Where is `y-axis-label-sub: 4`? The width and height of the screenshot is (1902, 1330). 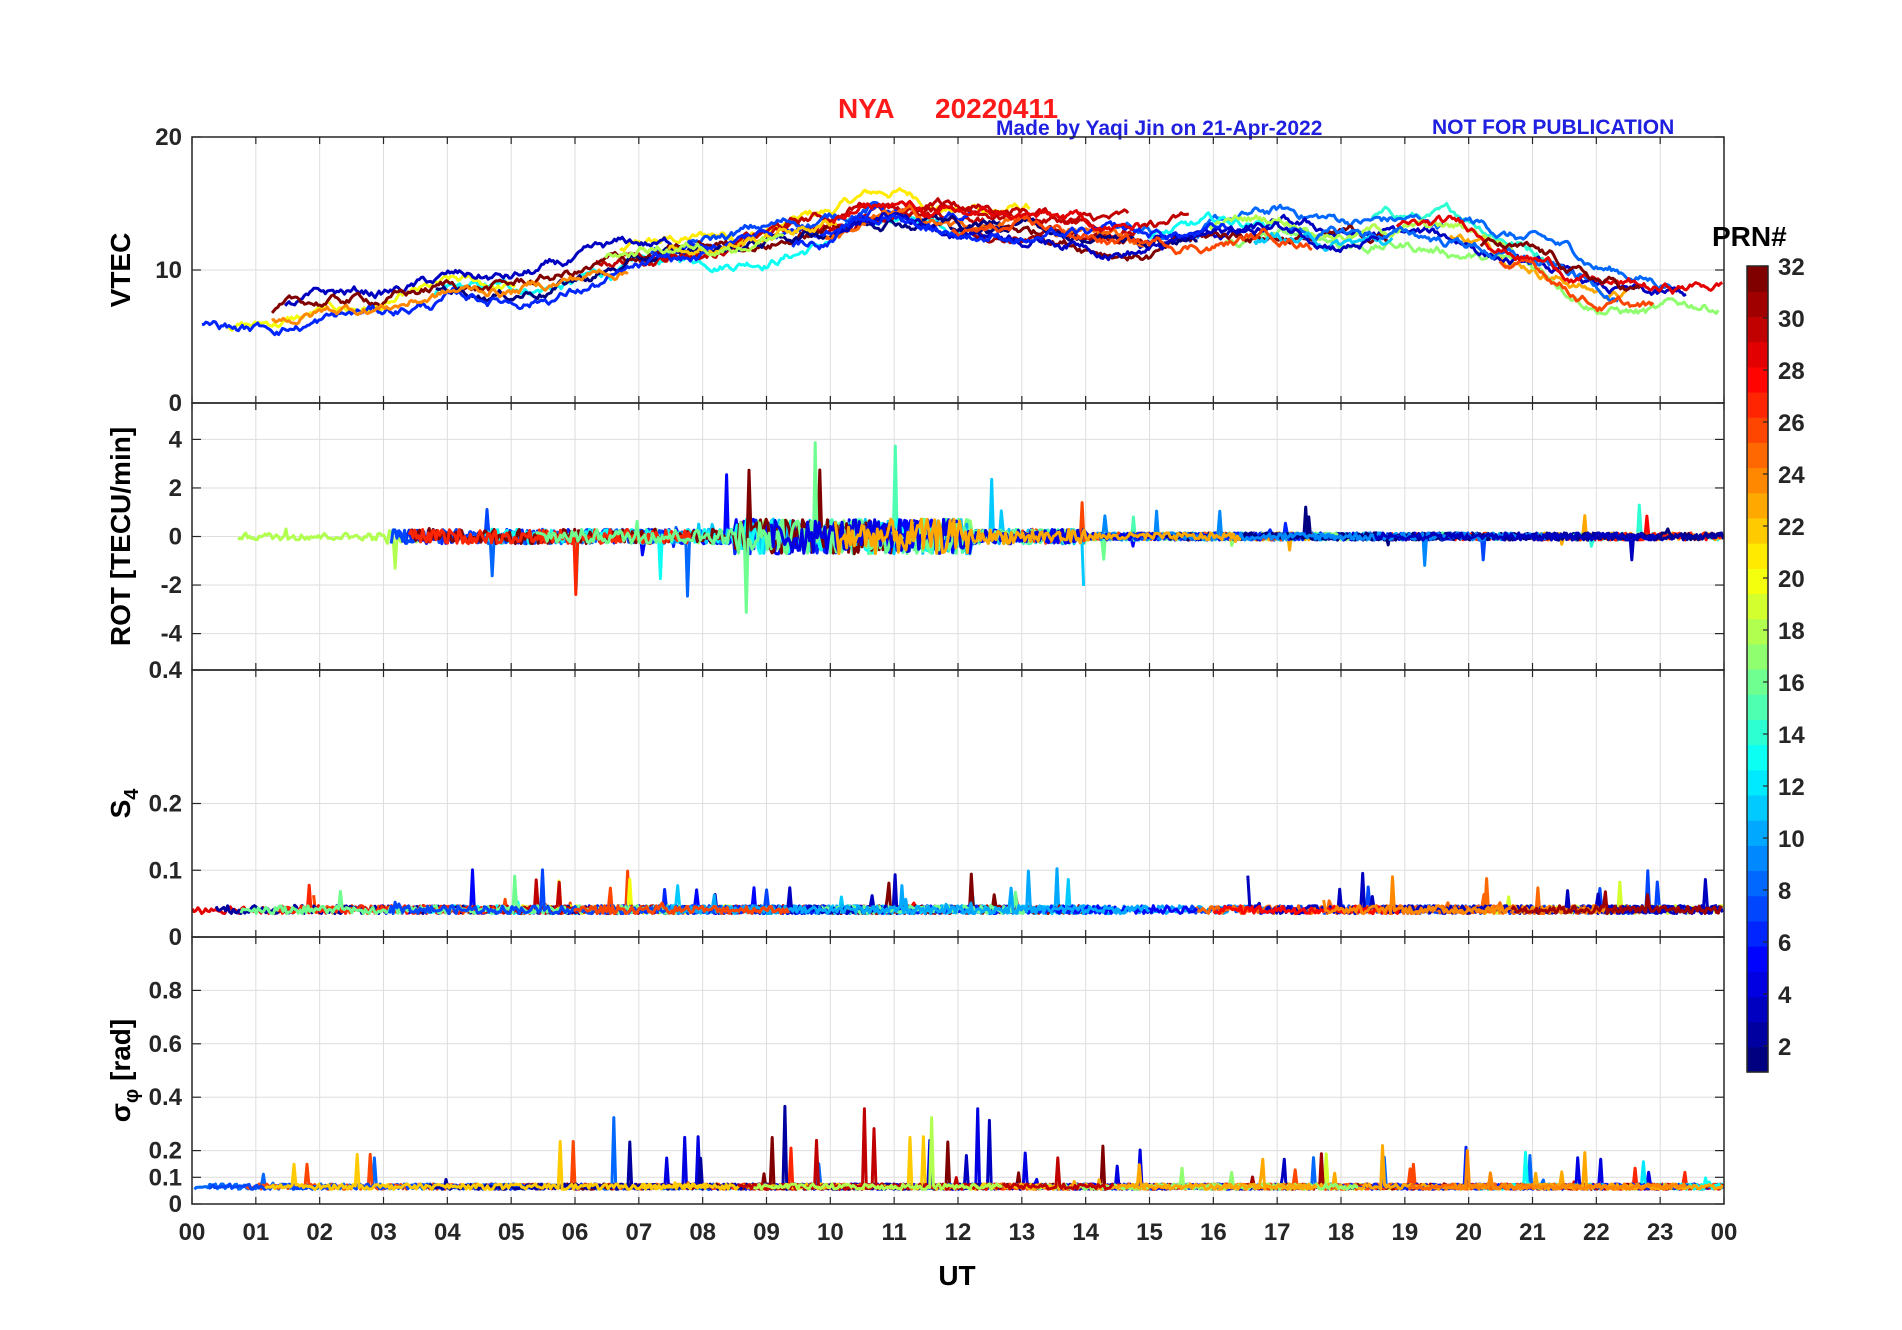 y-axis-label-sub: 4 is located at coordinates (132, 794).